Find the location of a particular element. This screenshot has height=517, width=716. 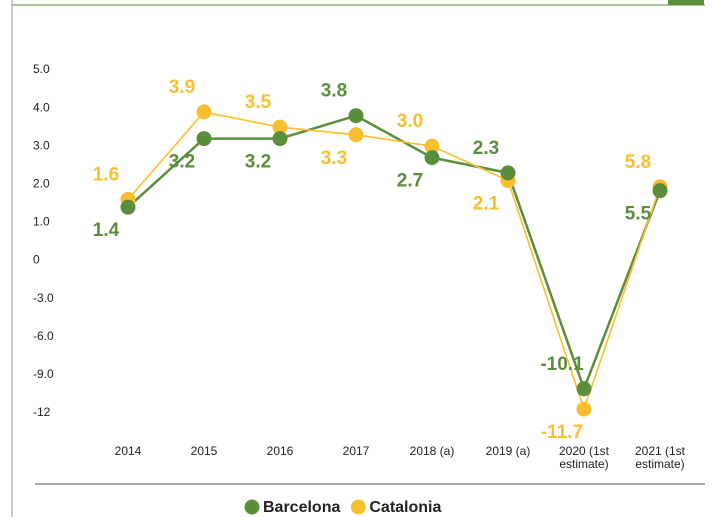

y-tick-label: 5.0 is located at coordinates (41, 69).